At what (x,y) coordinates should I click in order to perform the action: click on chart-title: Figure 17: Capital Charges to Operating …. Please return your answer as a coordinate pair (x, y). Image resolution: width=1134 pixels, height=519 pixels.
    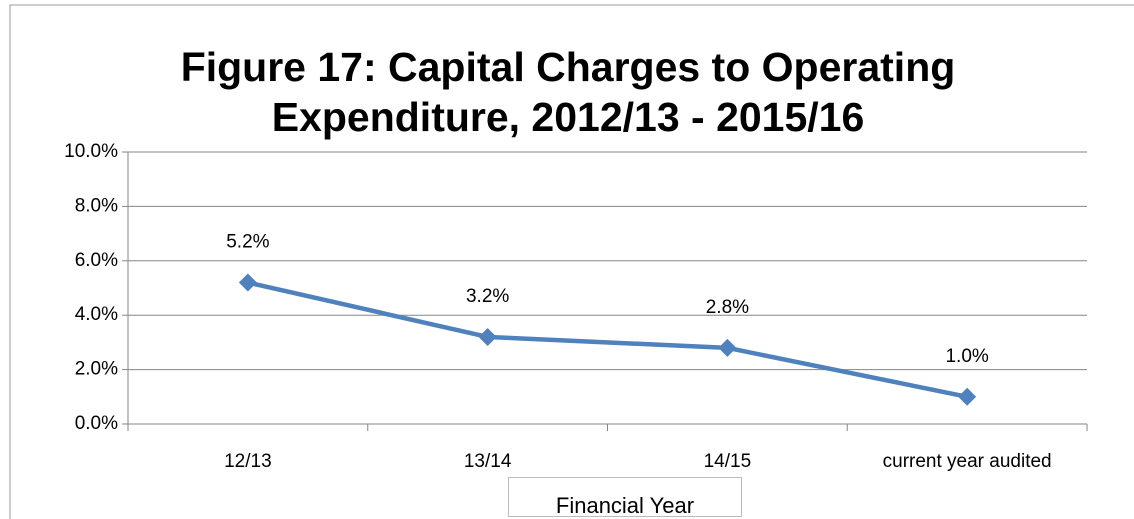
    Looking at the image, I should click on (568, 92).